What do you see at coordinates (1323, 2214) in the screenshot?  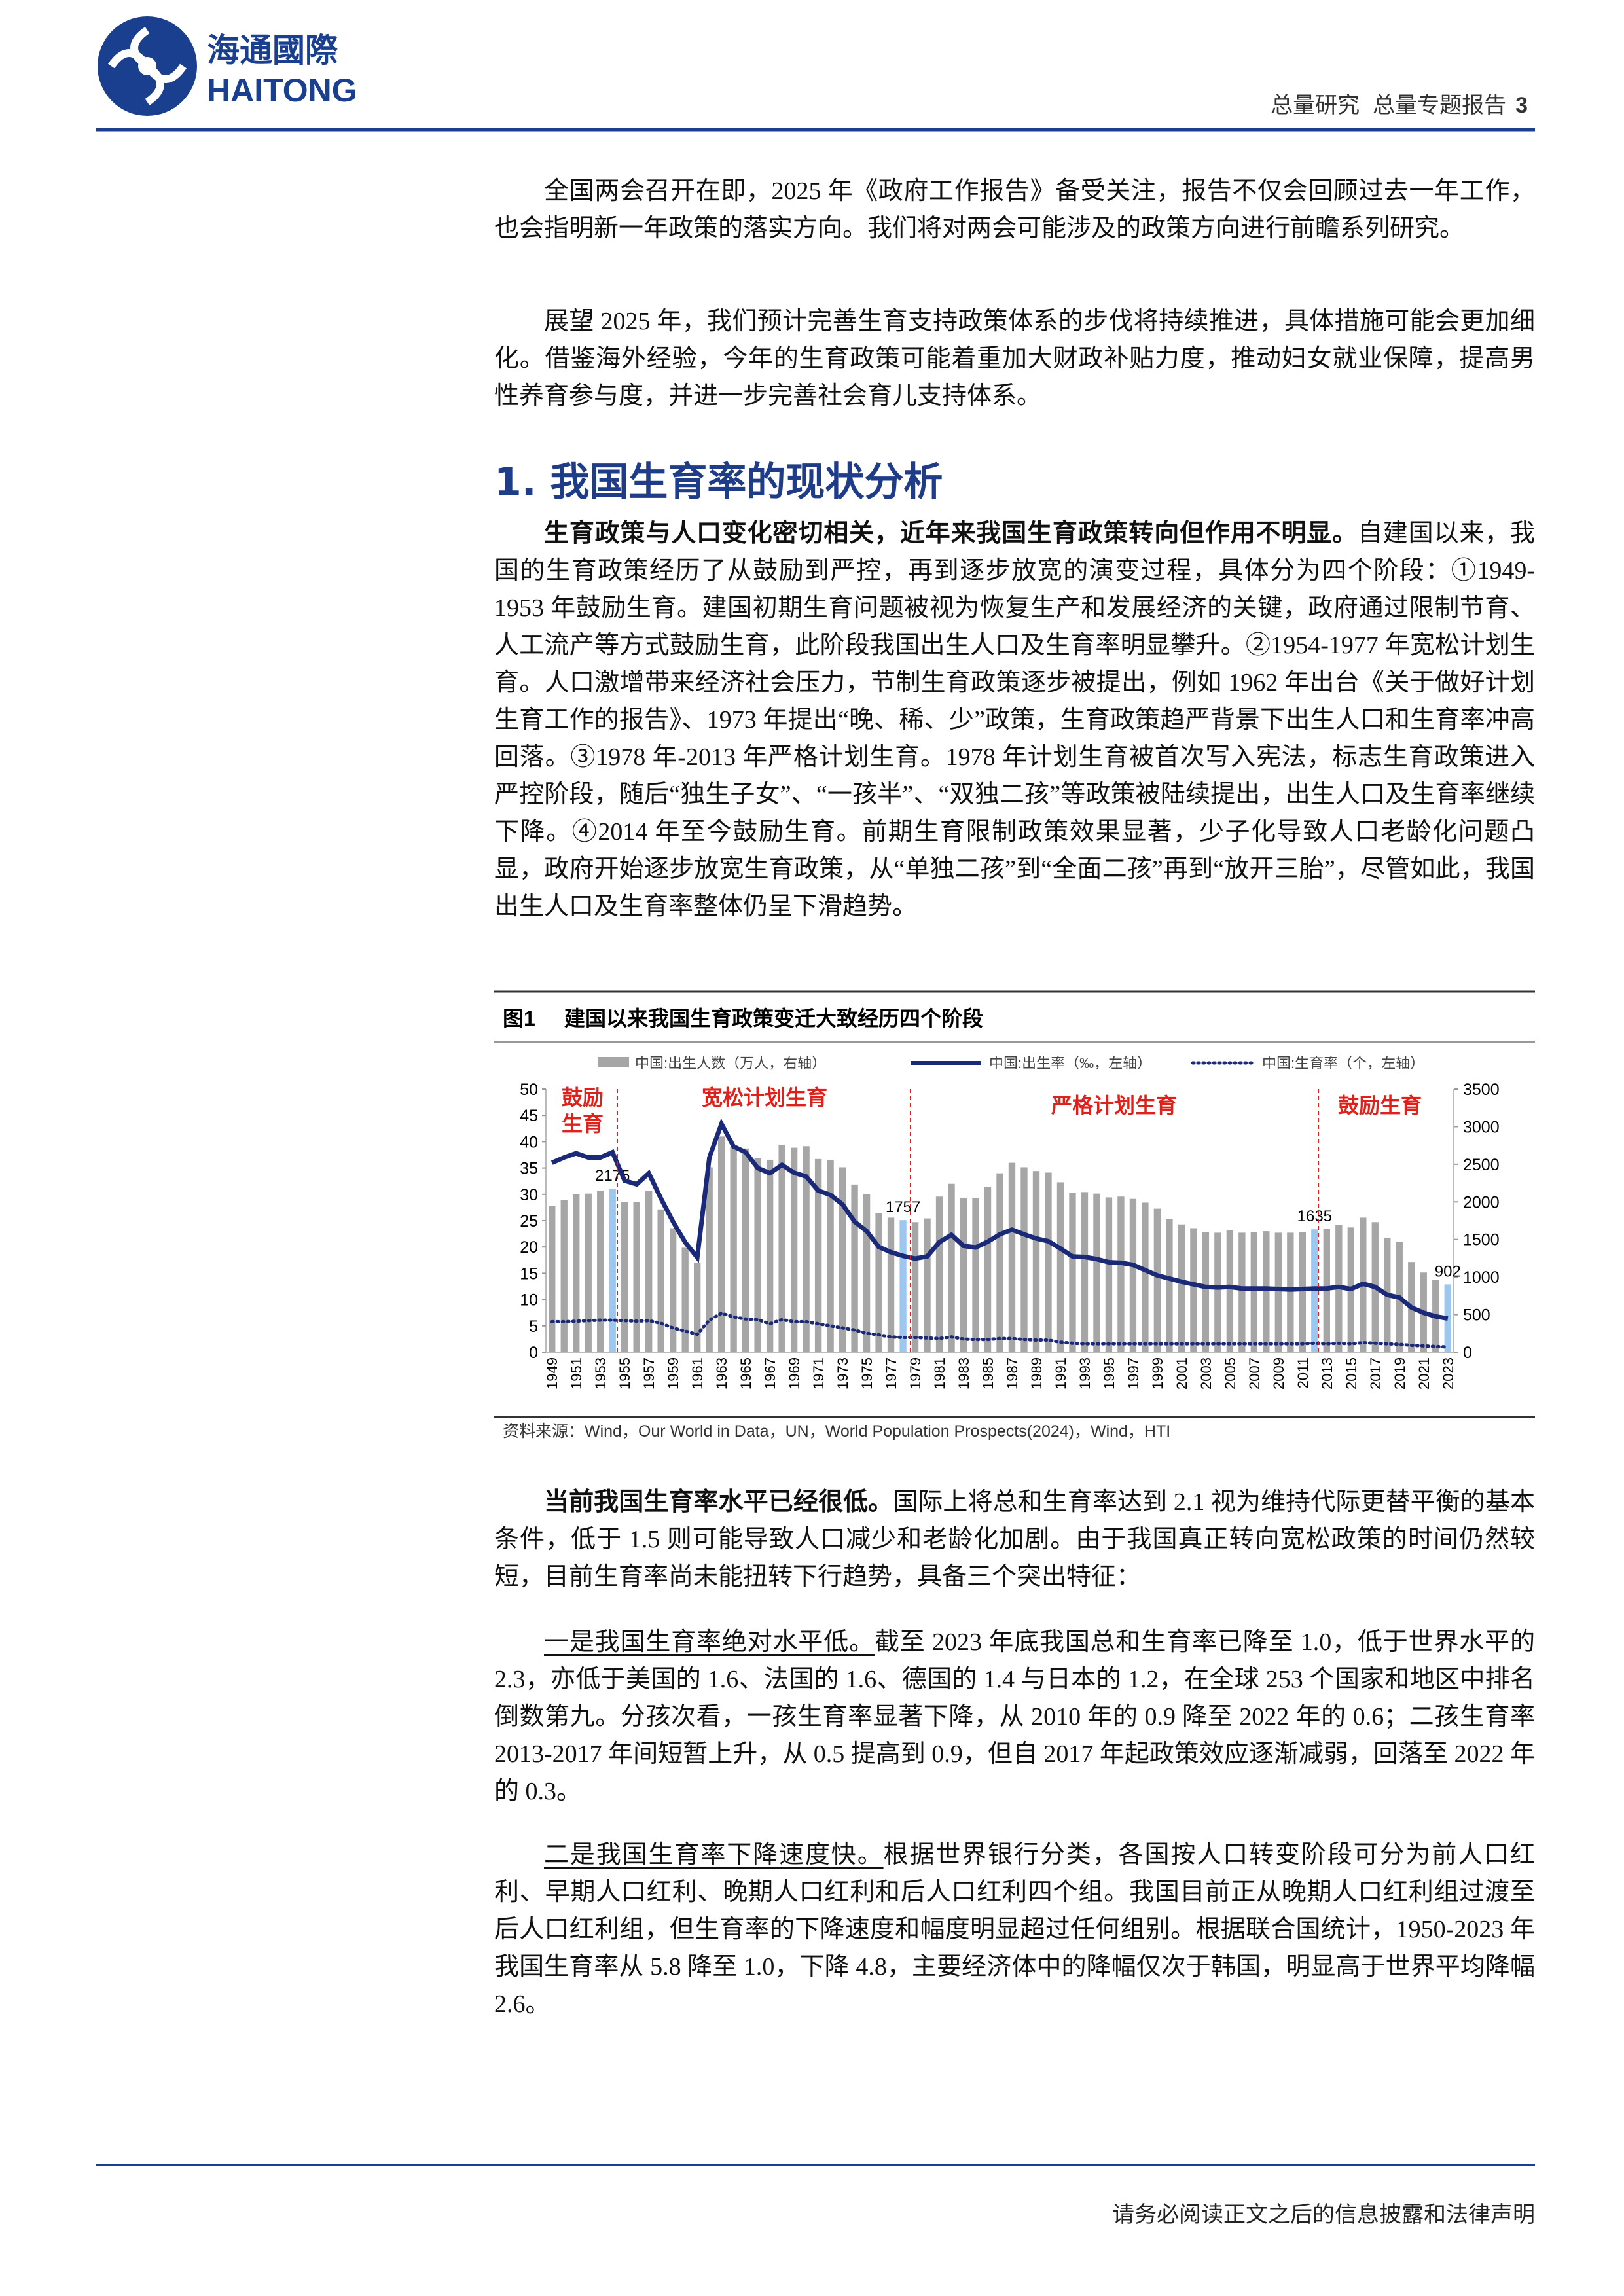 I see `footer-disclaimer: 请务必阅读正文之后的信息披露和法律声明` at bounding box center [1323, 2214].